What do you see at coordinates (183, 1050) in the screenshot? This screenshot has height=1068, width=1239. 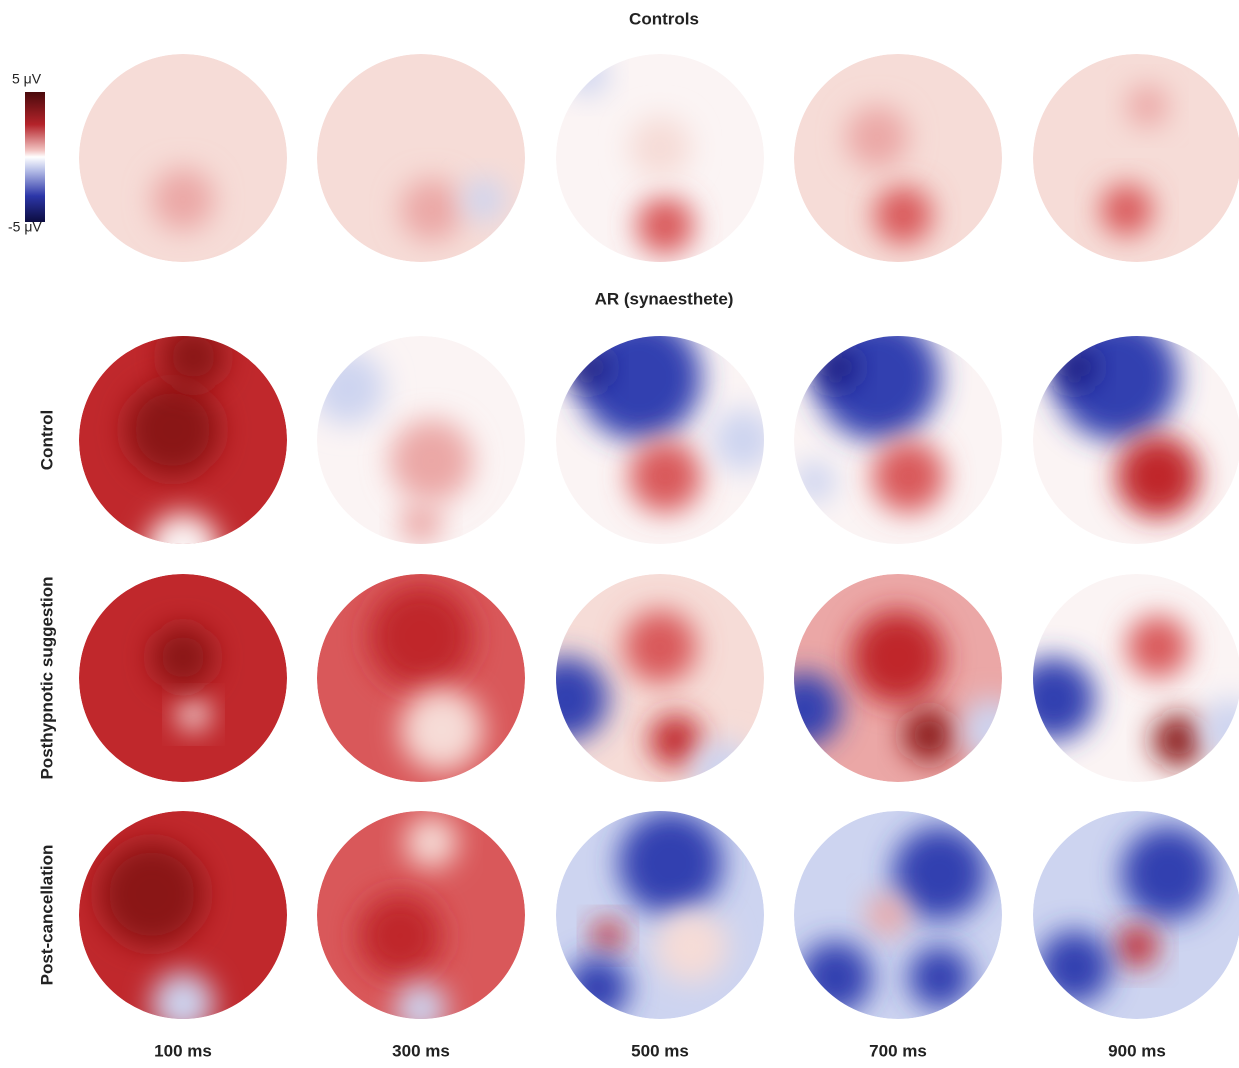 I see `column-label: 100 ms` at bounding box center [183, 1050].